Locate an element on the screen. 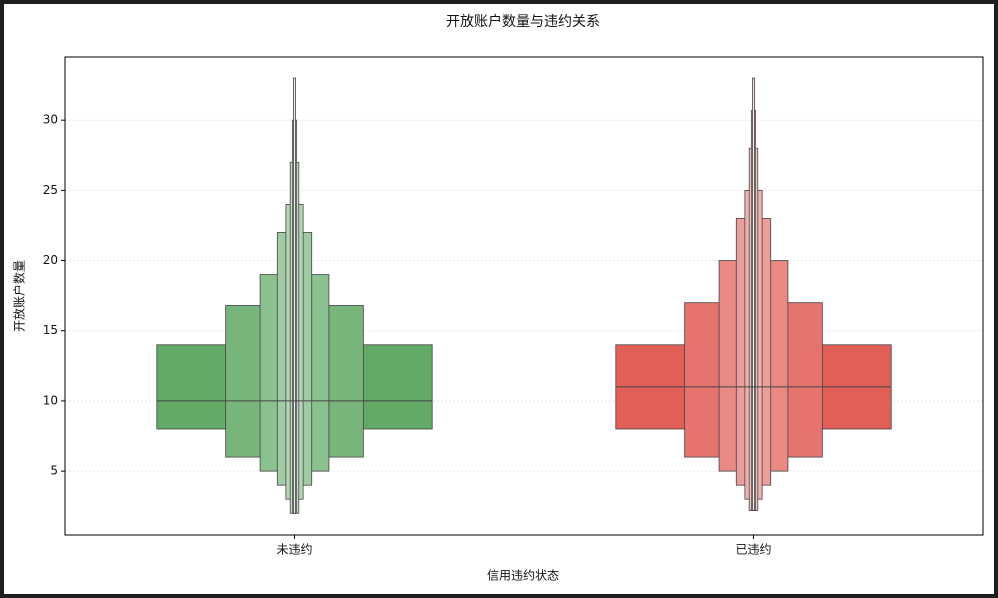  x-tick-label: 未违约 is located at coordinates (294, 549).